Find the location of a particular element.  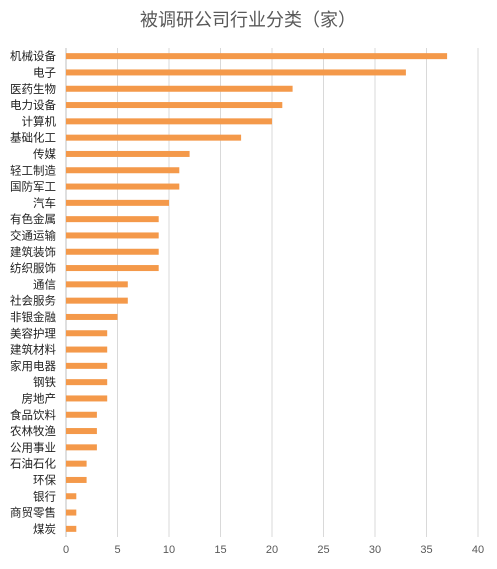

category-label: 食品饮料 is located at coordinates (33, 415).